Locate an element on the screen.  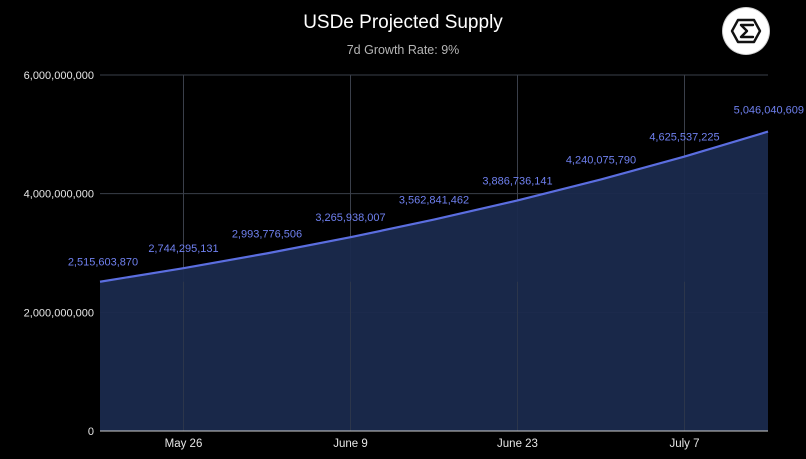
sigma-hexagon-icon is located at coordinates (746, 31).